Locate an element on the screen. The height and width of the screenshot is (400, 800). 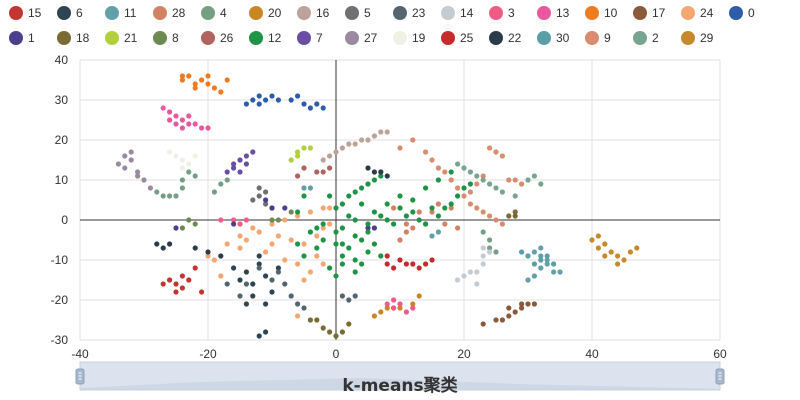
legend-item-8: 8 is located at coordinates (166, 38).